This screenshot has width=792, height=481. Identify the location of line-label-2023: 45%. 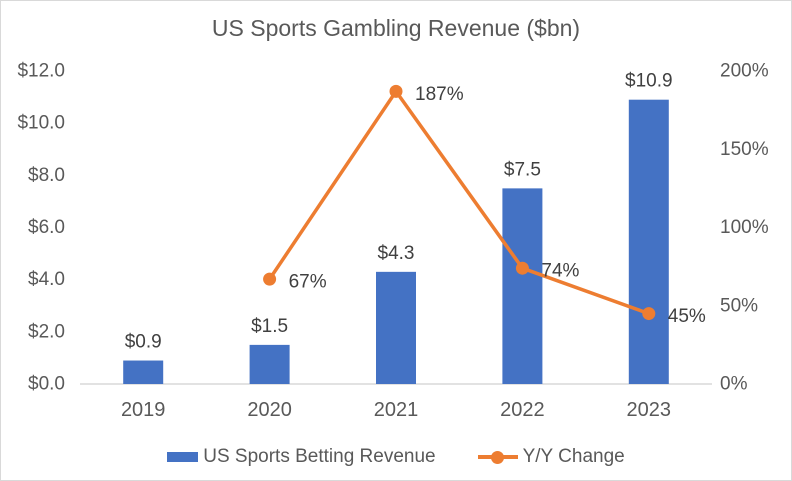
(687, 316).